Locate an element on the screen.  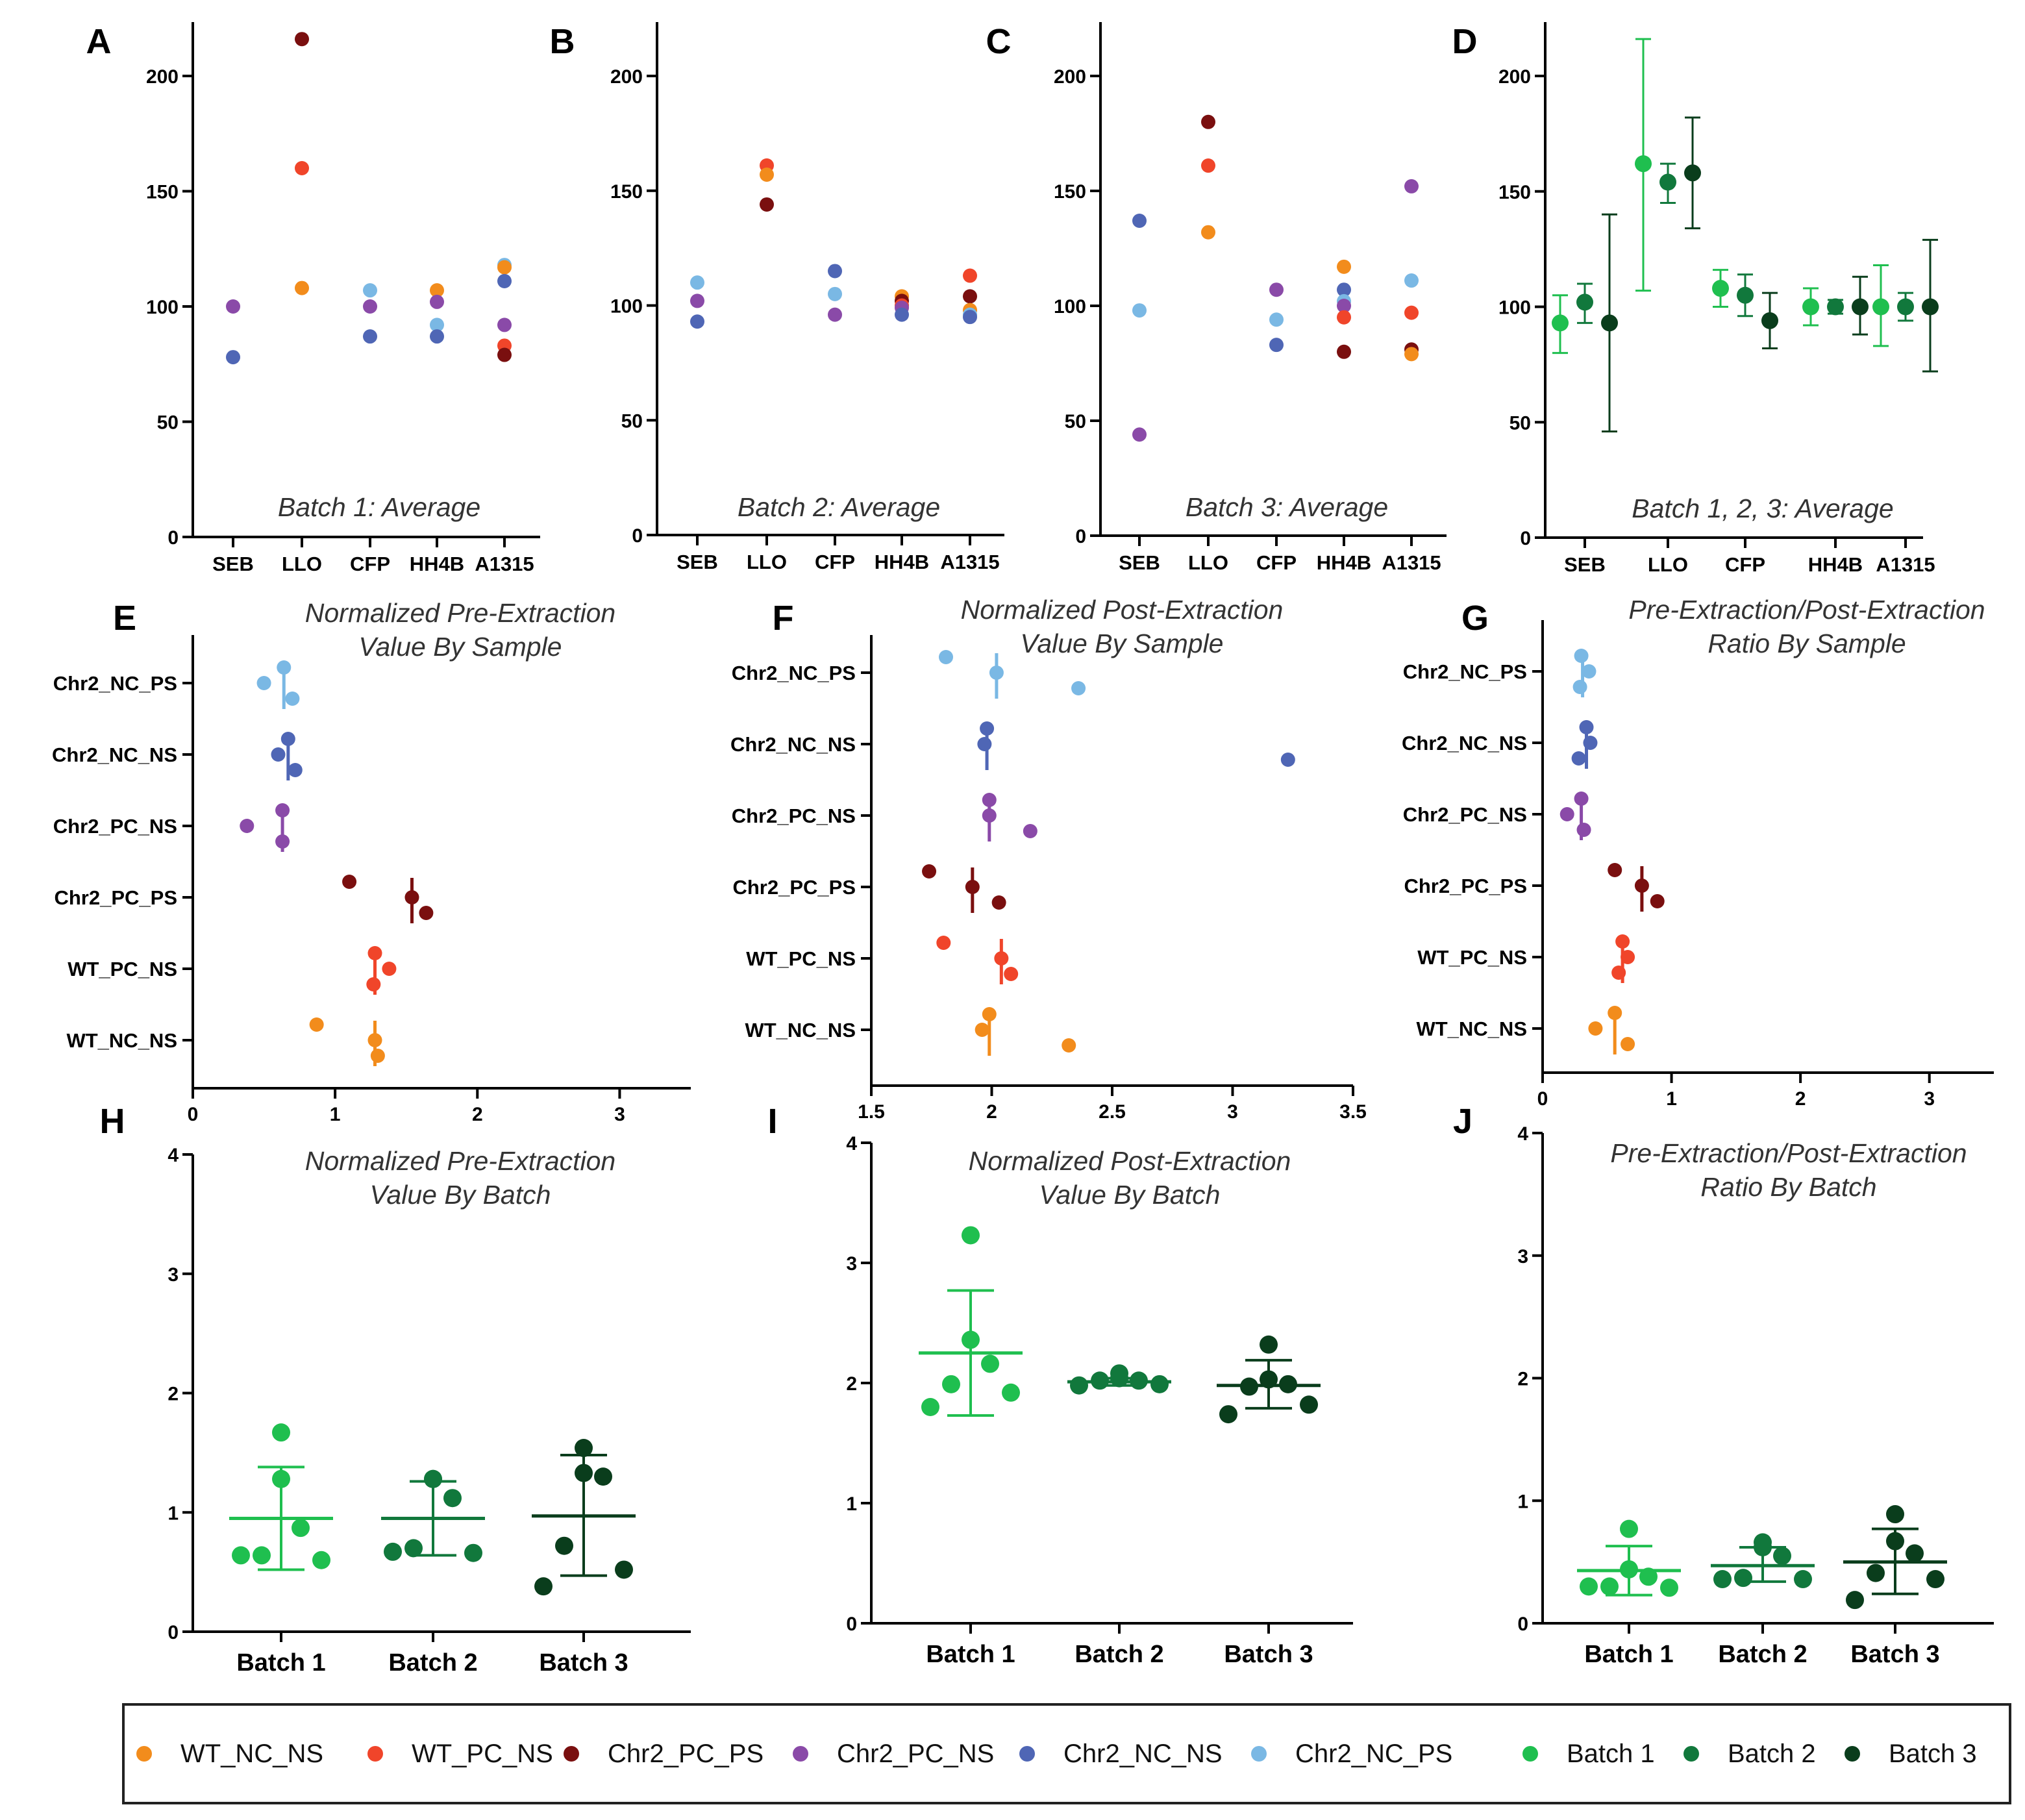
y-category-label: Chr2_PC_PS is located at coordinates (794, 888).